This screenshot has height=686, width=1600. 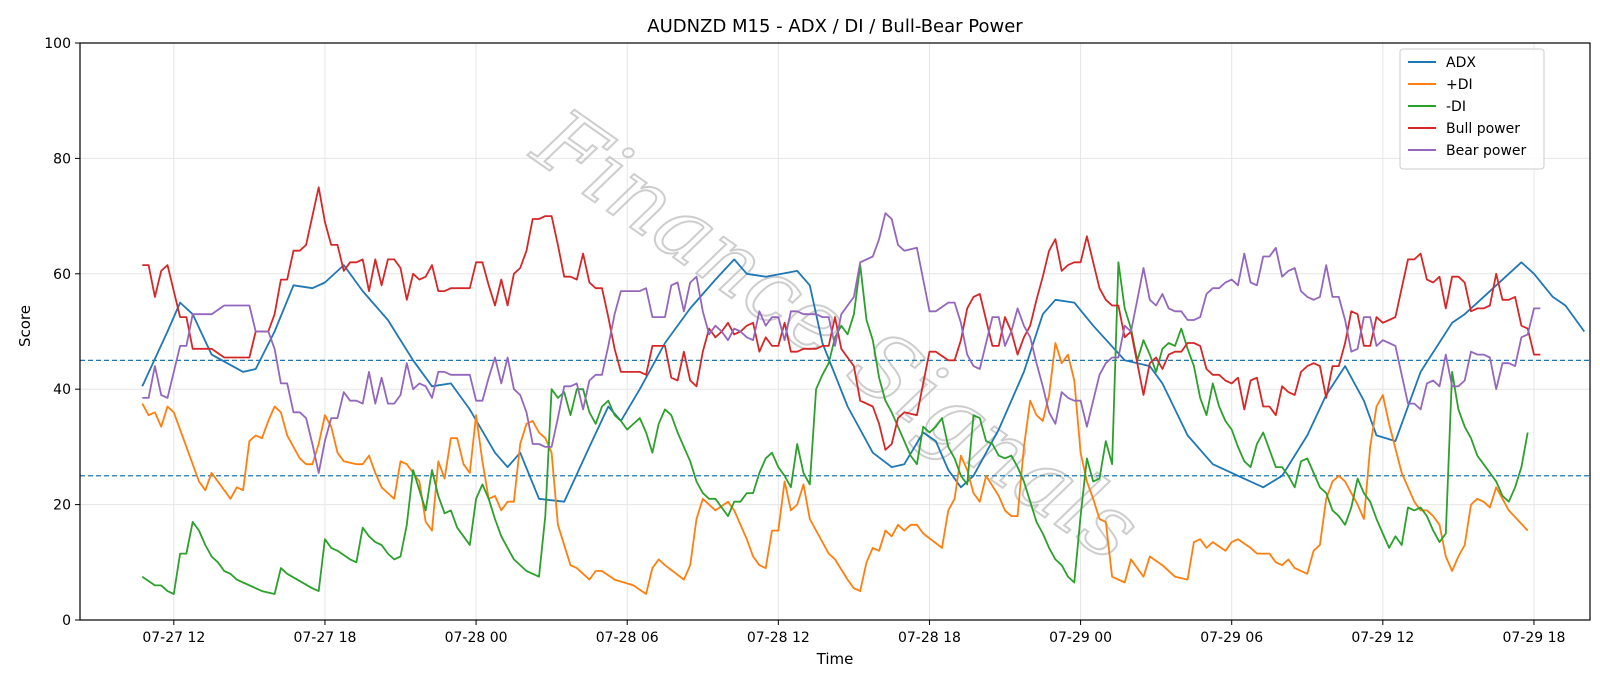 What do you see at coordinates (1459, 85) in the screenshot?
I see `legend-entry: +DI` at bounding box center [1459, 85].